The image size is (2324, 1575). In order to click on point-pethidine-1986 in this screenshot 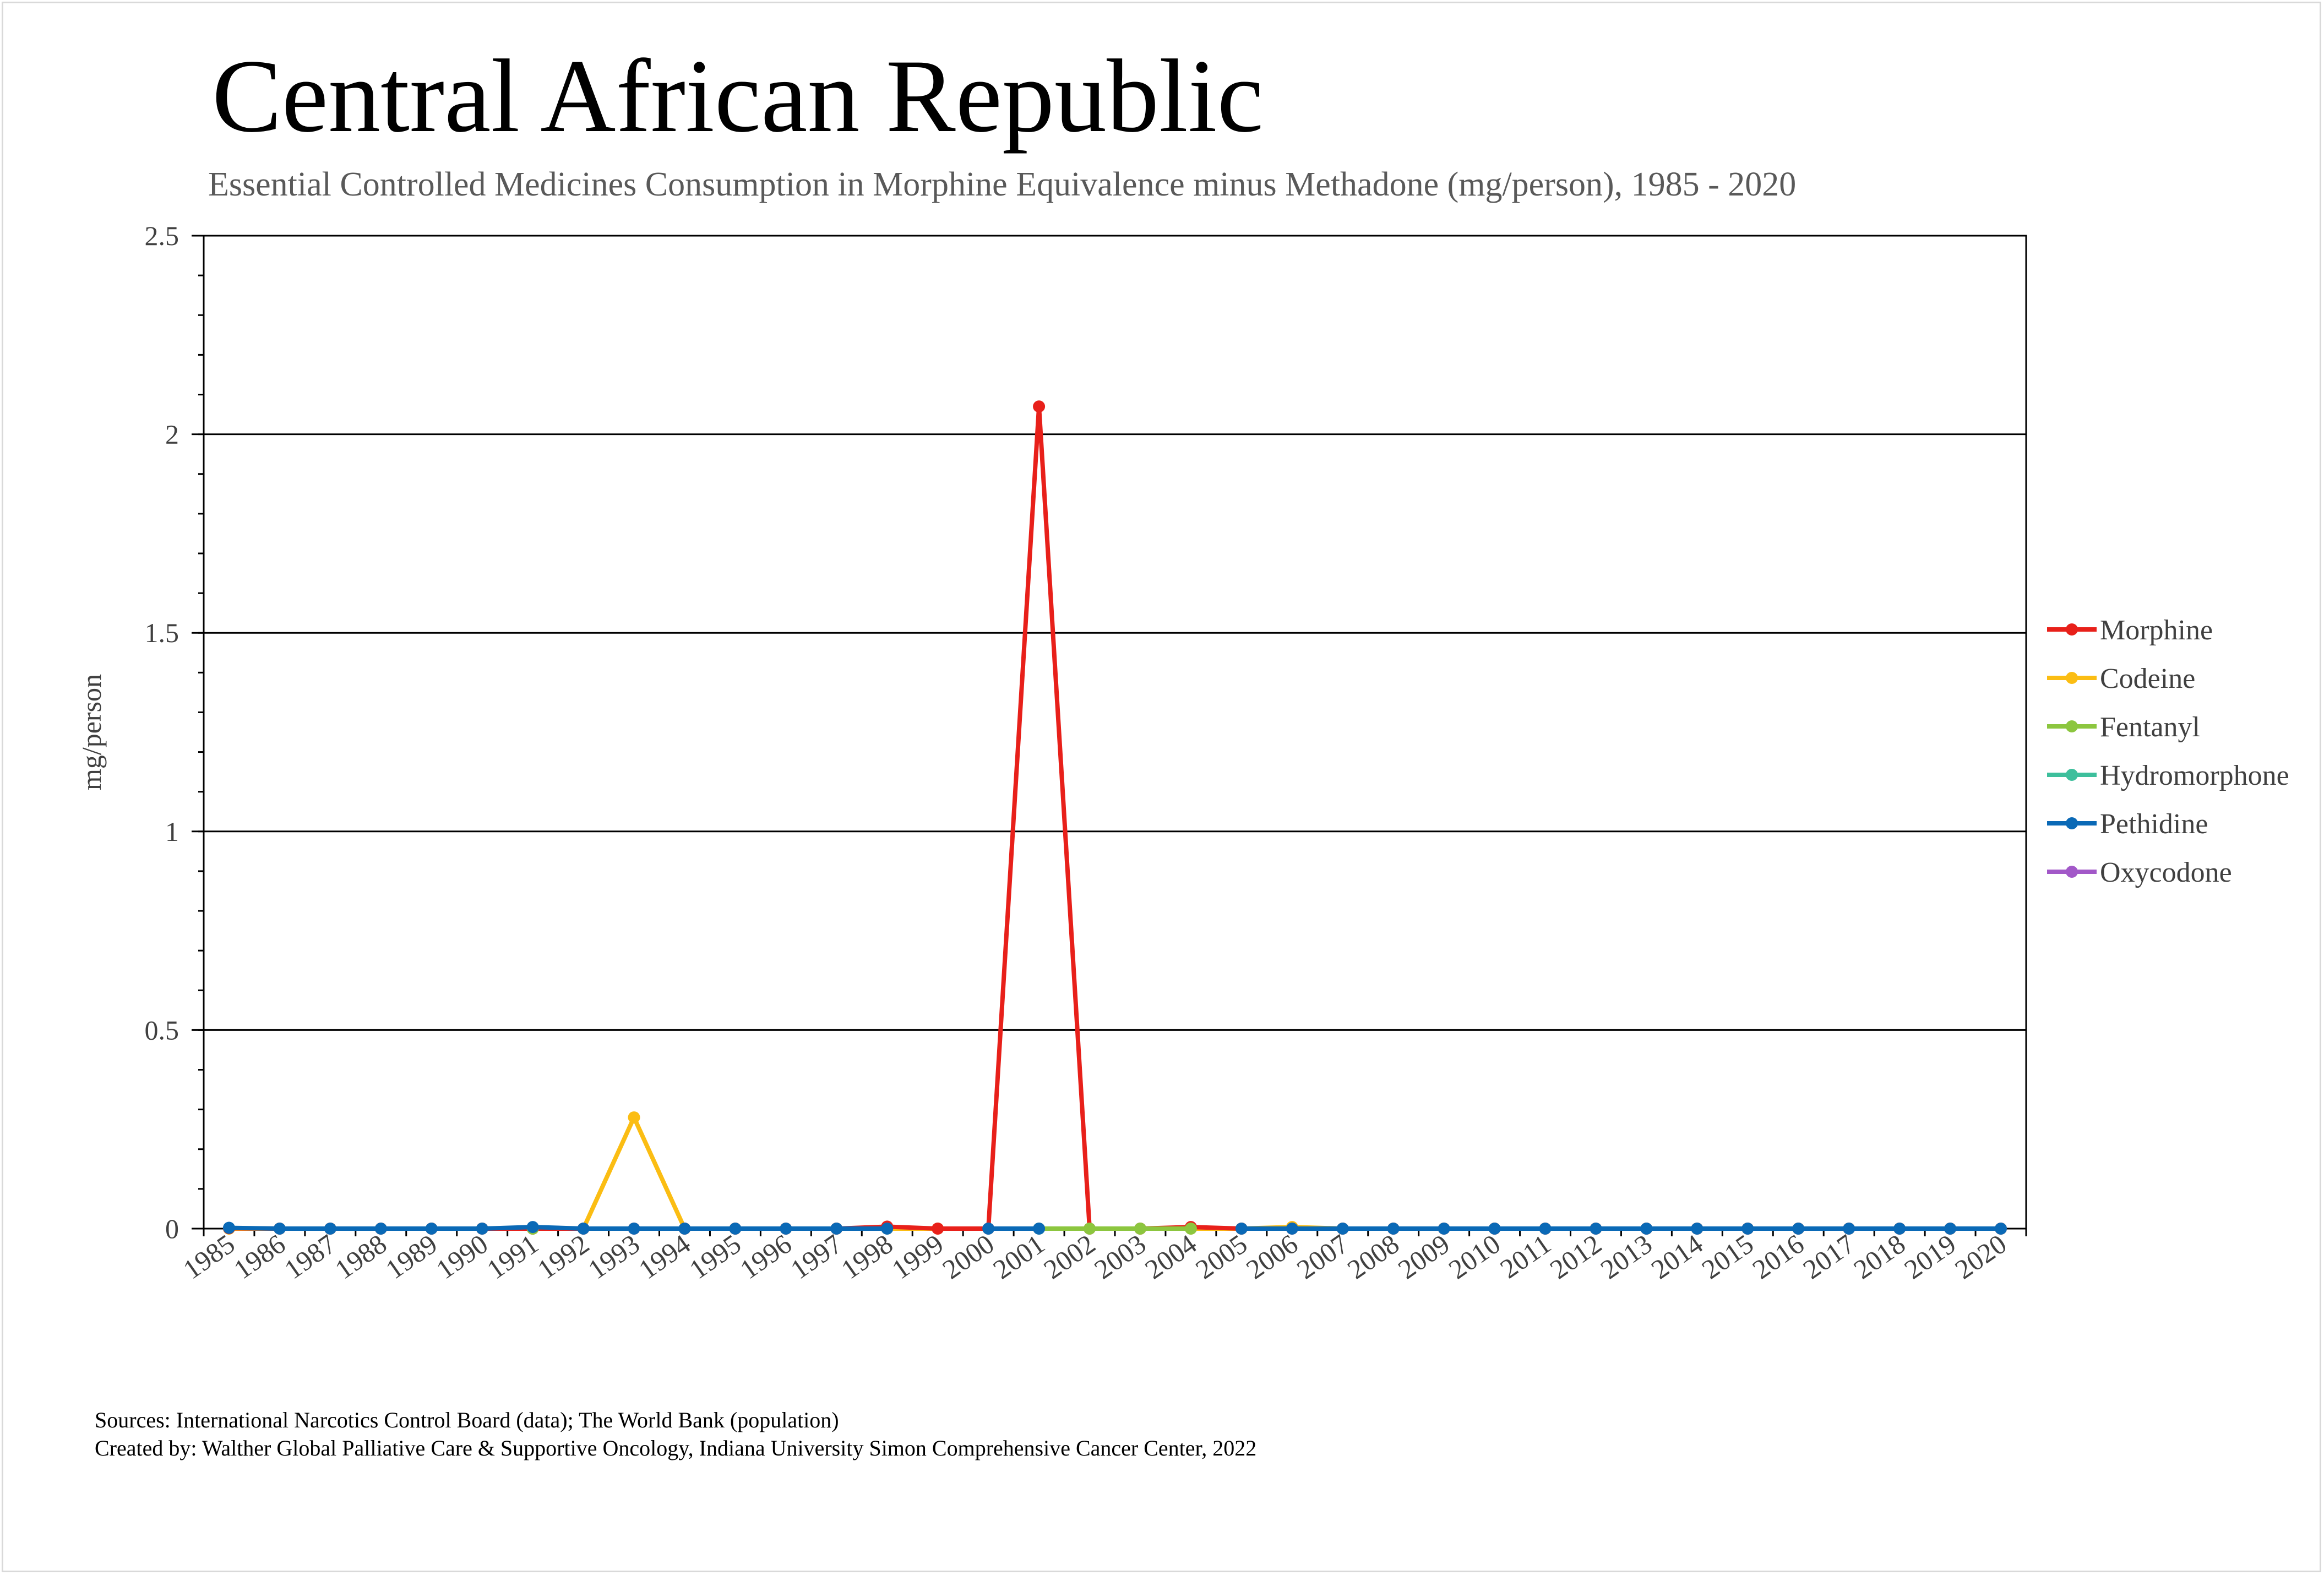, I will do `click(280, 1229)`.